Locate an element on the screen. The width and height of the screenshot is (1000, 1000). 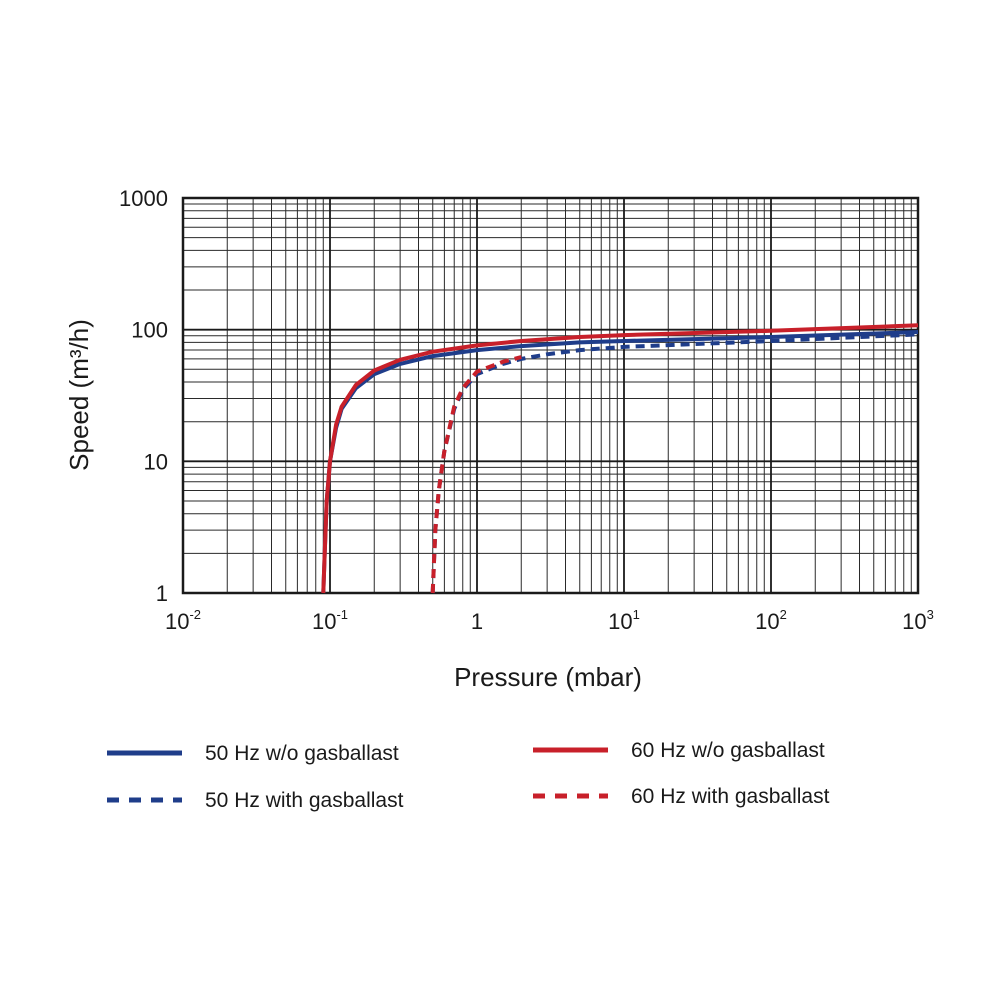
x-tick-label: 10² is located at coordinates (771, 620).